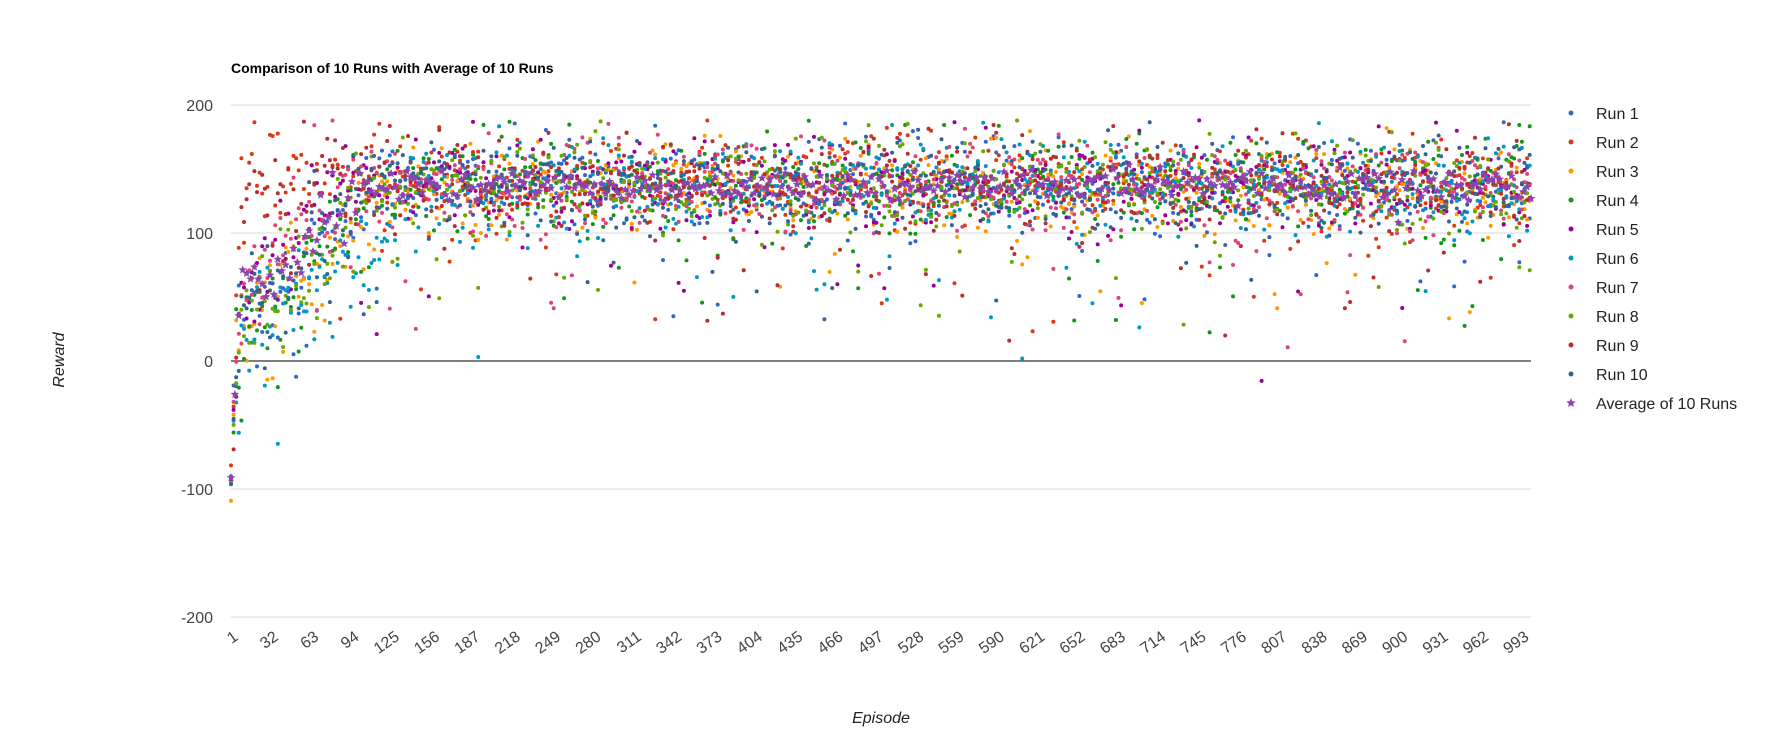 Image resolution: width=1789 pixels, height=746 pixels. Describe the element at coordinates (1153, 642) in the screenshot. I see `x-tick-label: 714` at that location.